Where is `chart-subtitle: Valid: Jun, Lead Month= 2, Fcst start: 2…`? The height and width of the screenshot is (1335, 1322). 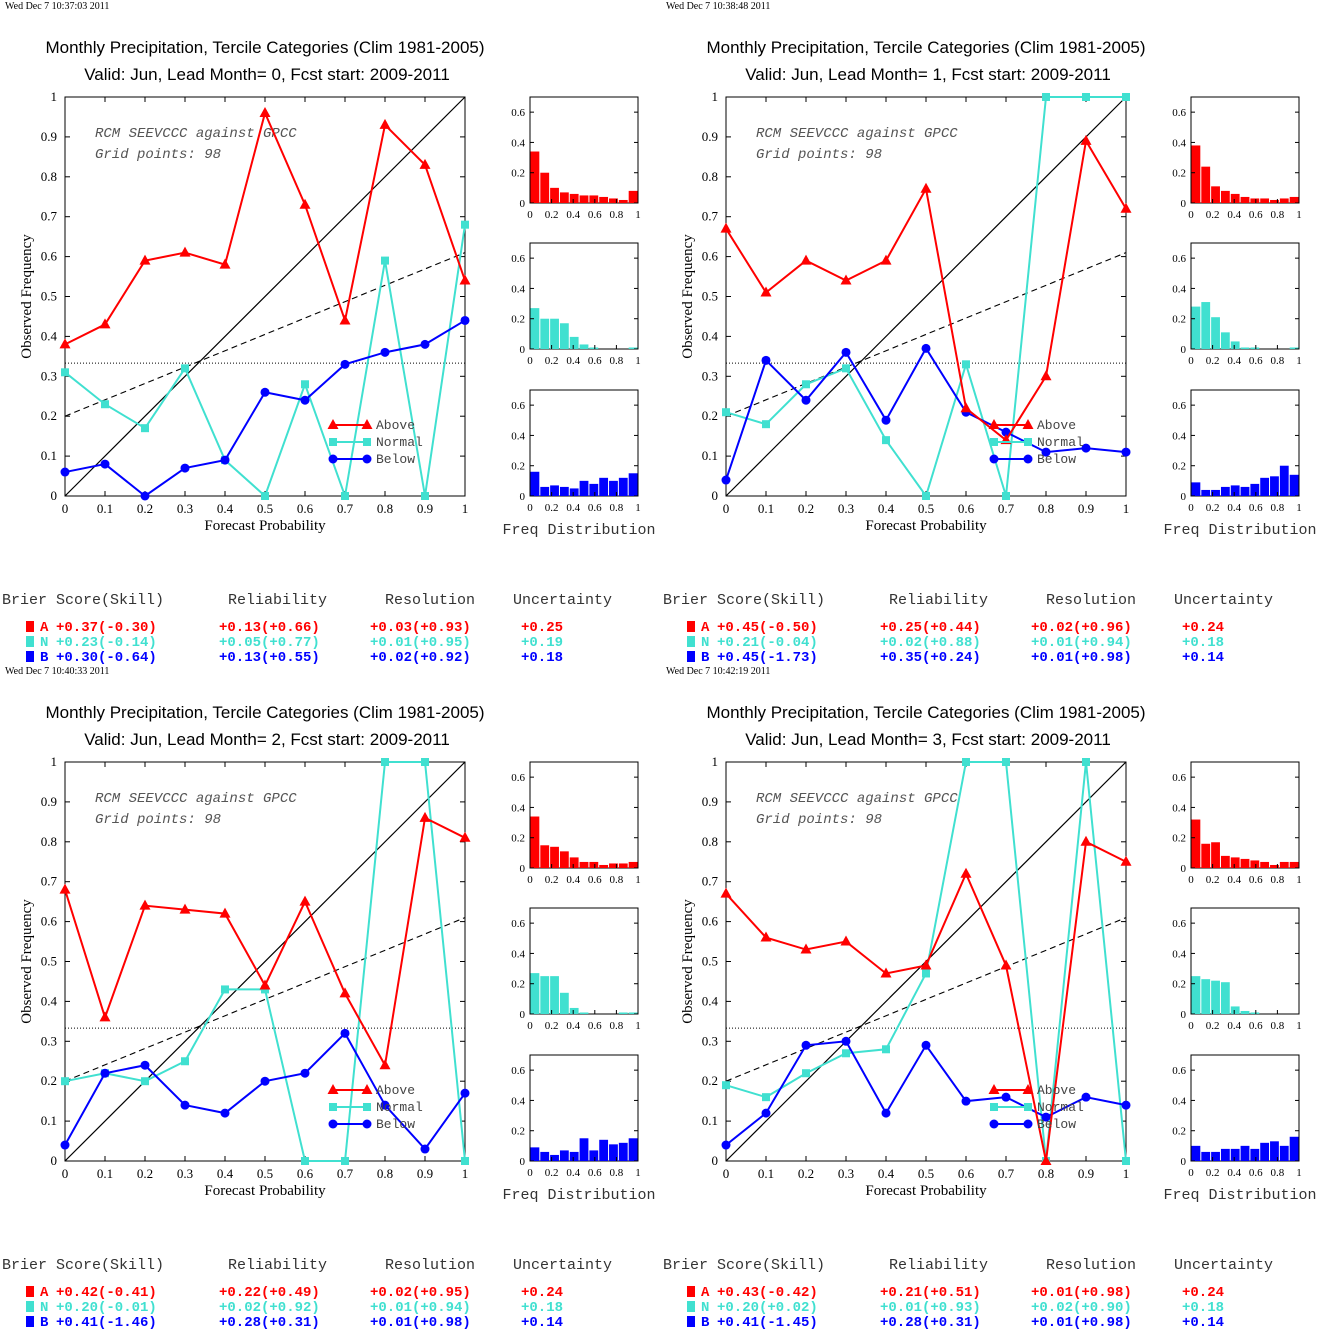
chart-subtitle: Valid: Jun, Lead Month= 2, Fcst start: 2… is located at coordinates (267, 739).